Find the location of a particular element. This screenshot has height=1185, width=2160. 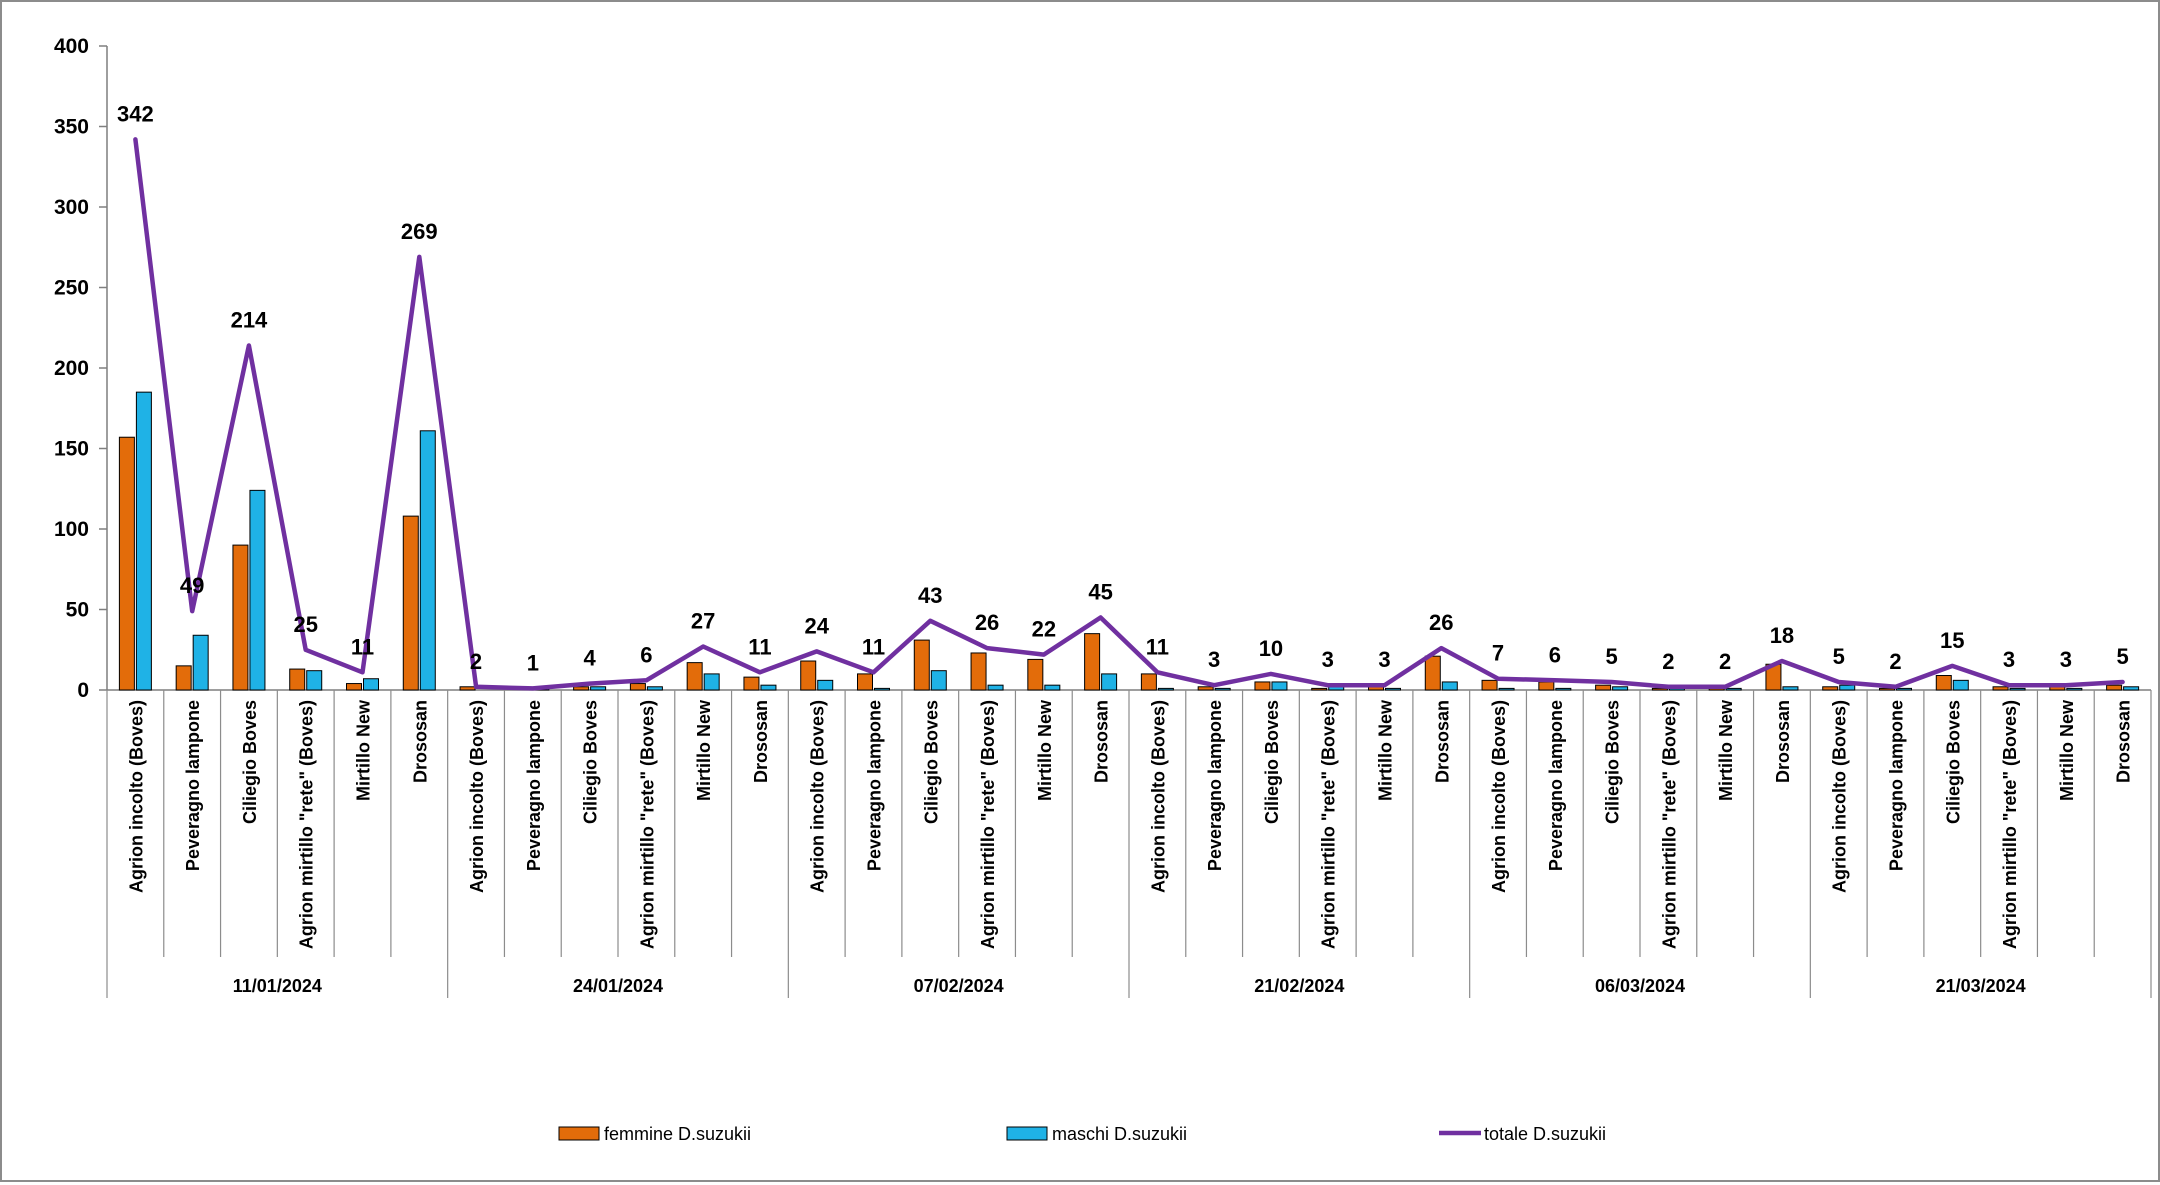

group-label: 21/02/2024 is located at coordinates (1299, 986).